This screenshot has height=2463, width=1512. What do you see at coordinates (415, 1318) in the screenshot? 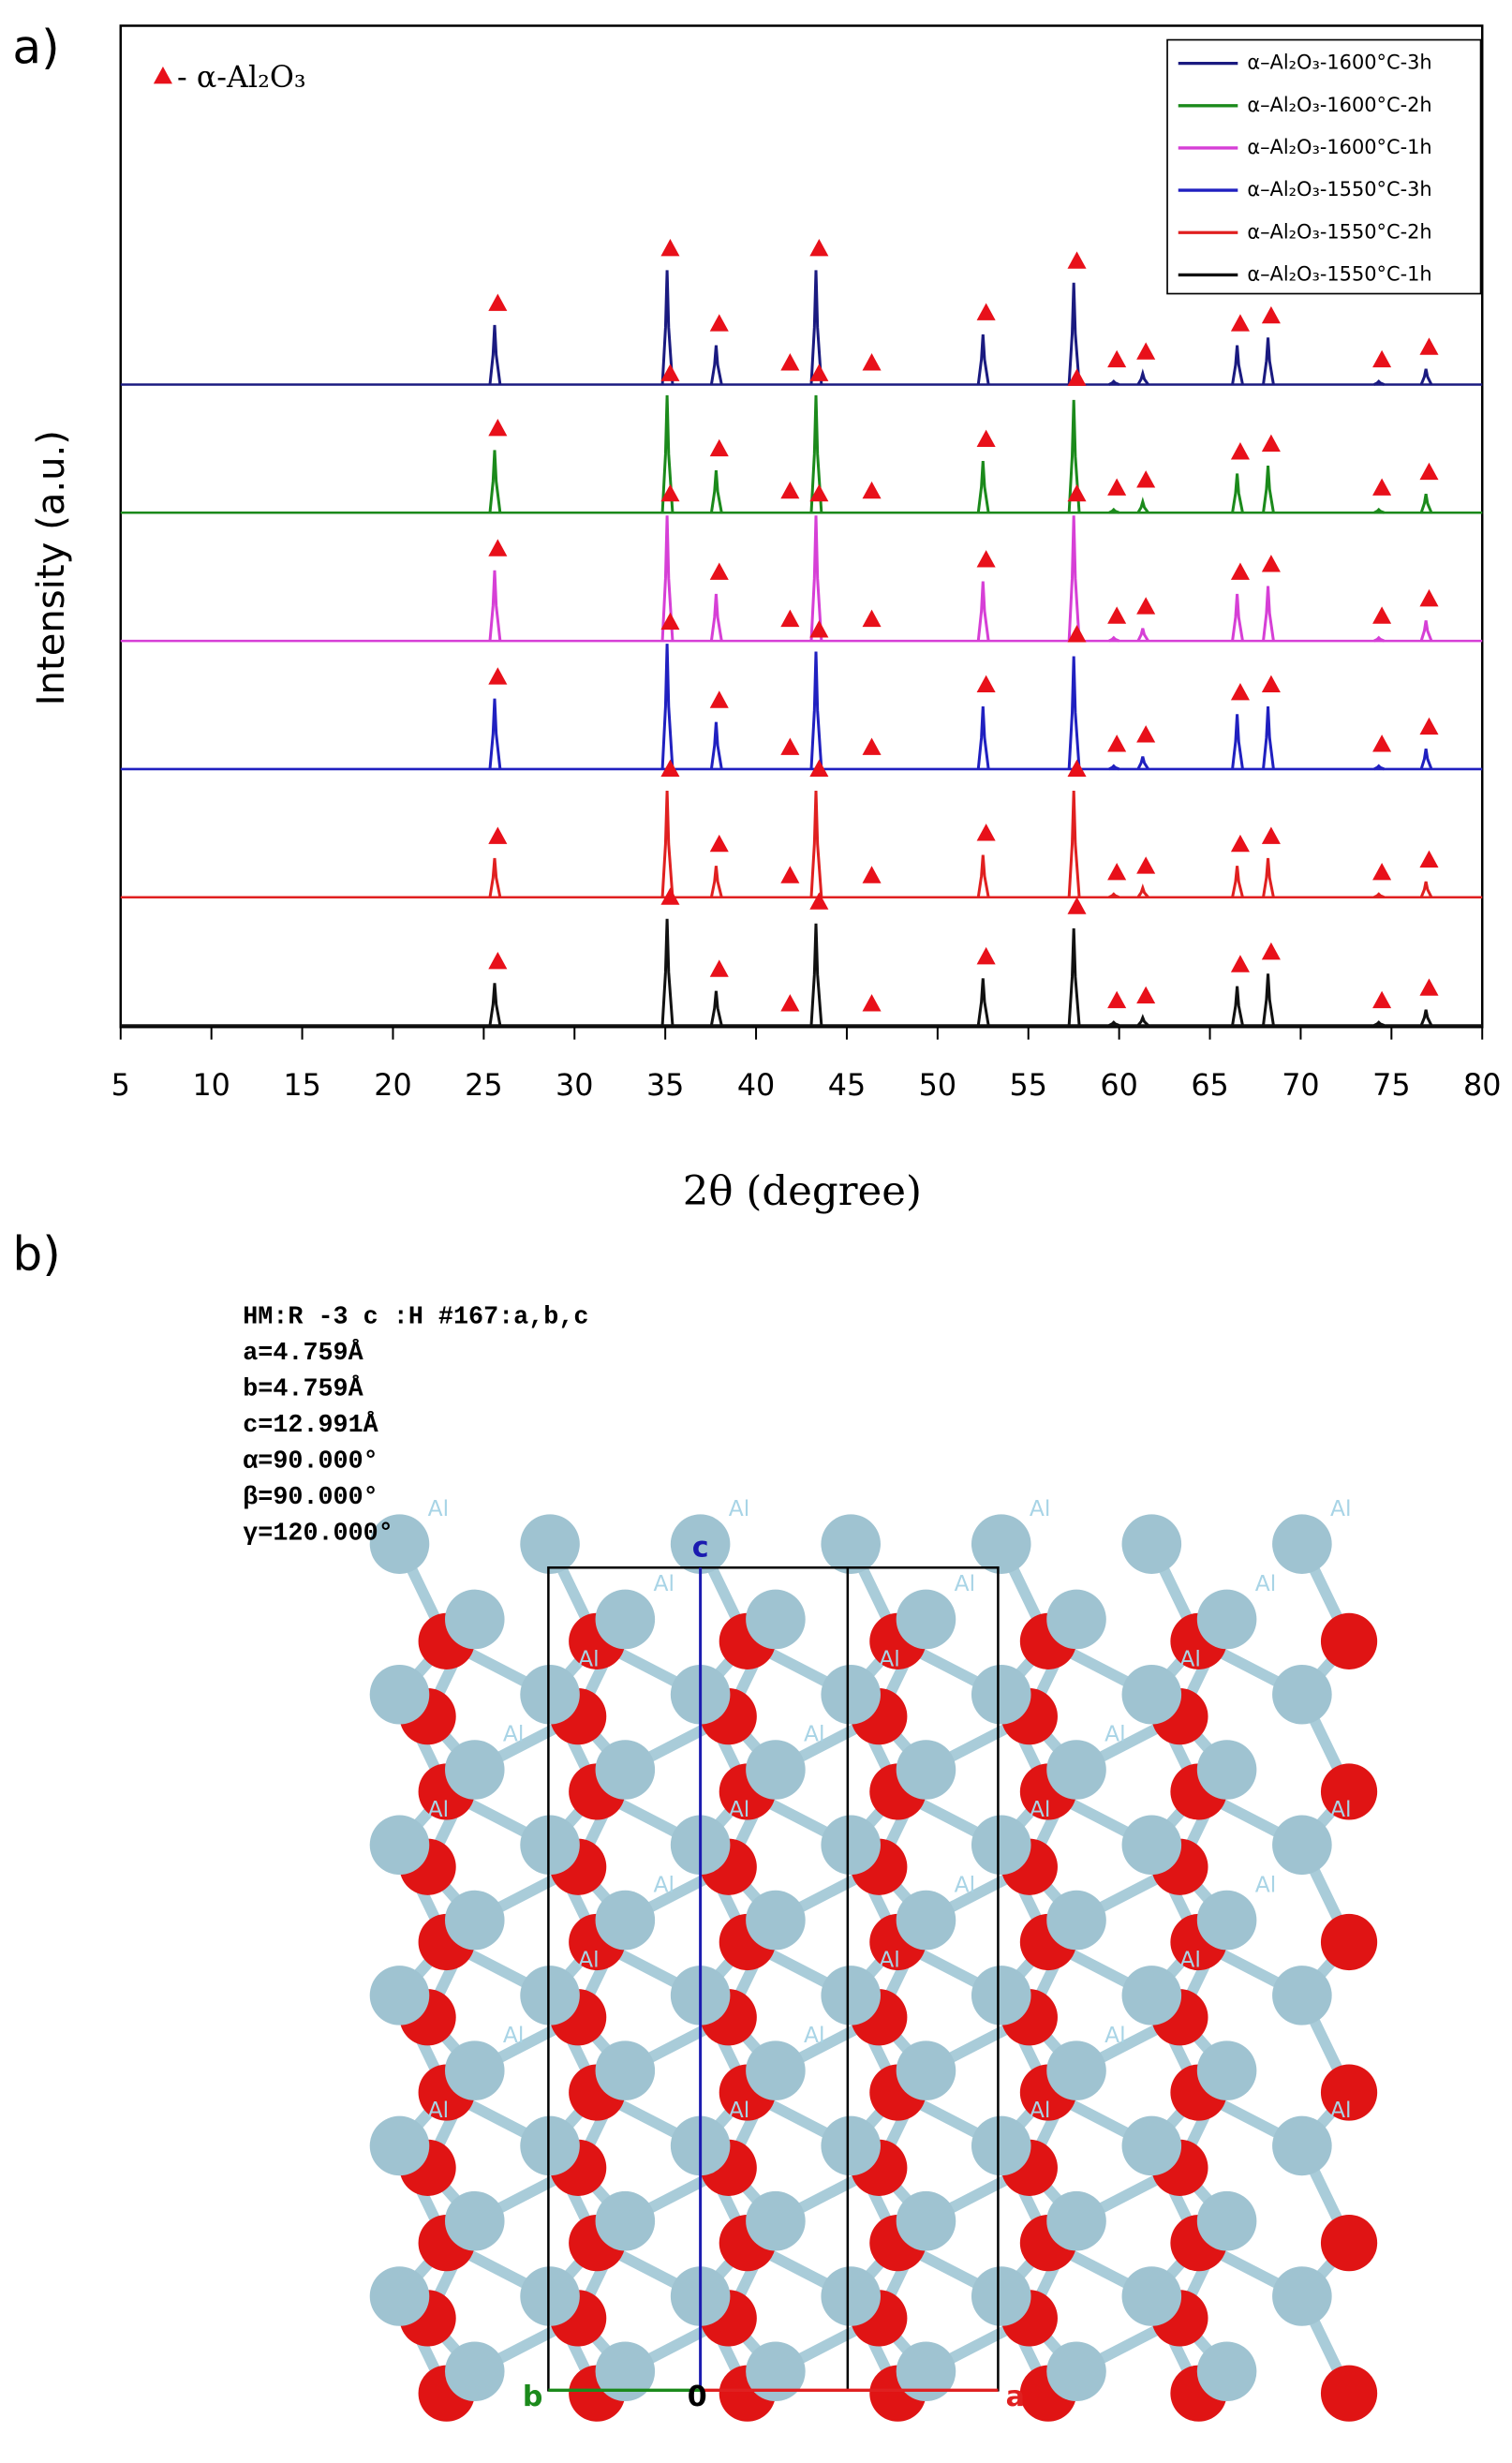
I see `cell-info: HM:R -3 c :H #167:a,b,c` at bounding box center [415, 1318].